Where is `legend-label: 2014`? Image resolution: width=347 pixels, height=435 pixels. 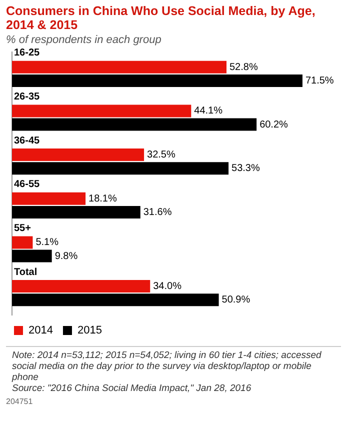 legend-label: 2014 is located at coordinates (40, 330).